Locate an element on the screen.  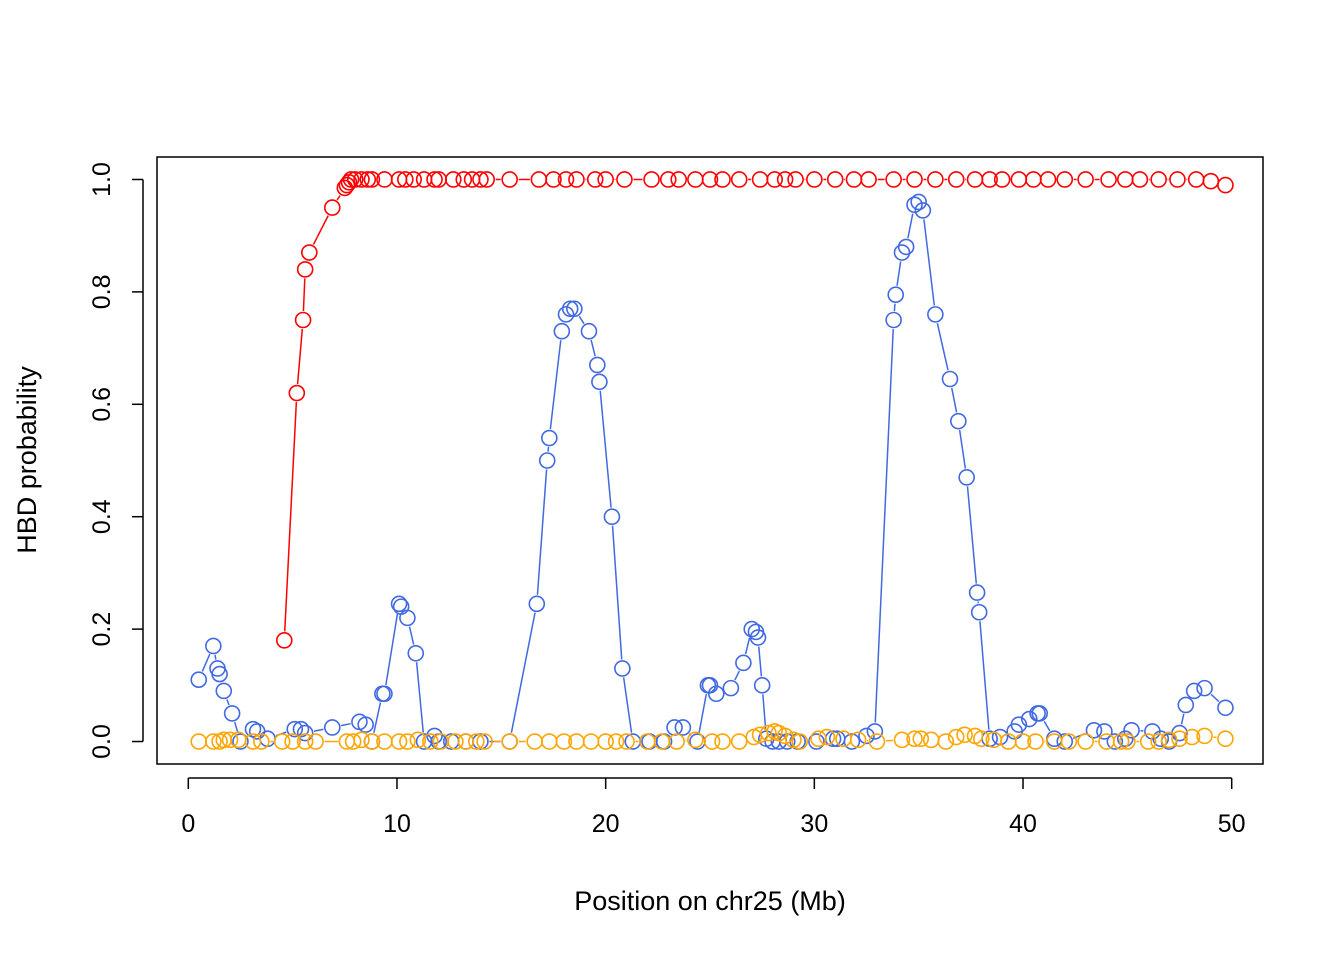
y-tick-label: 0.2 is located at coordinates (102, 629).